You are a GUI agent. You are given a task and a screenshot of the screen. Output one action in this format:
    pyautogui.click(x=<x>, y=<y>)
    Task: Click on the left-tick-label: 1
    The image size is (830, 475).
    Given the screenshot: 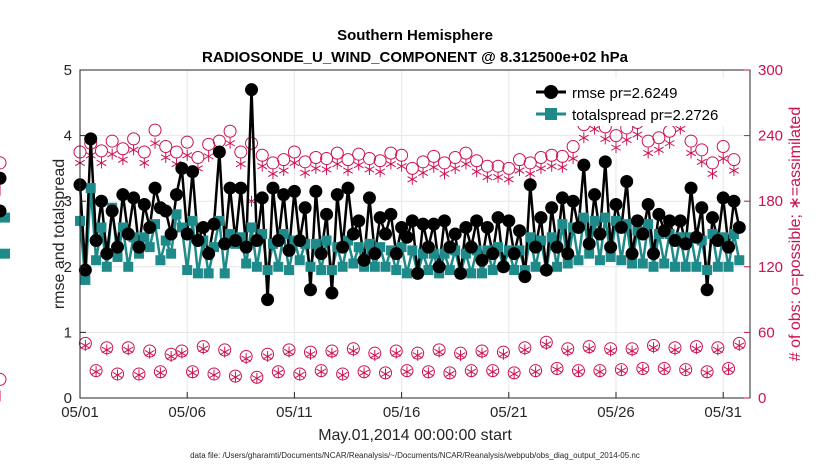 What is the action you would take?
    pyautogui.click(x=68, y=332)
    